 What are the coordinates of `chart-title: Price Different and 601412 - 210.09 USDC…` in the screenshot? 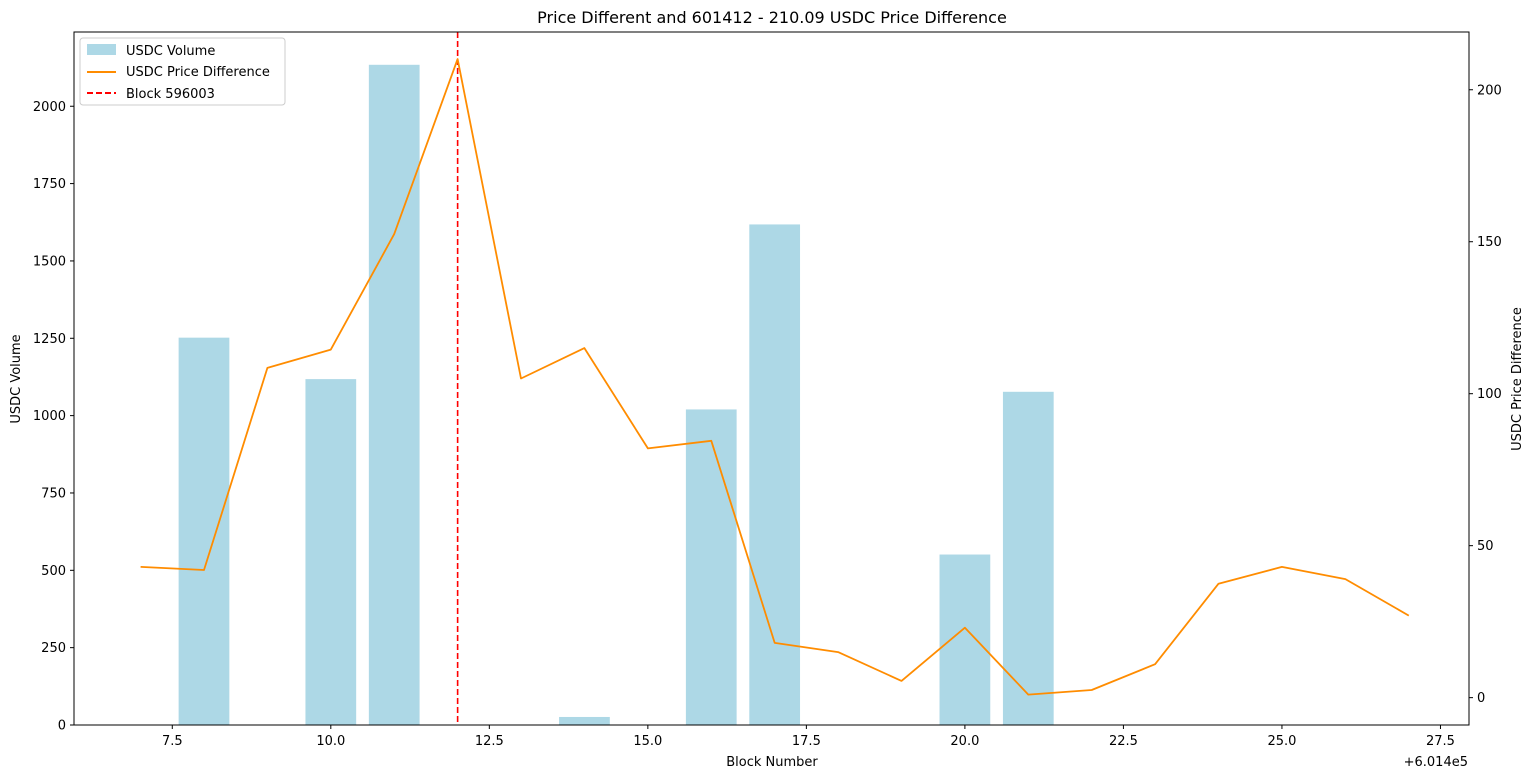 It's located at (772, 17).